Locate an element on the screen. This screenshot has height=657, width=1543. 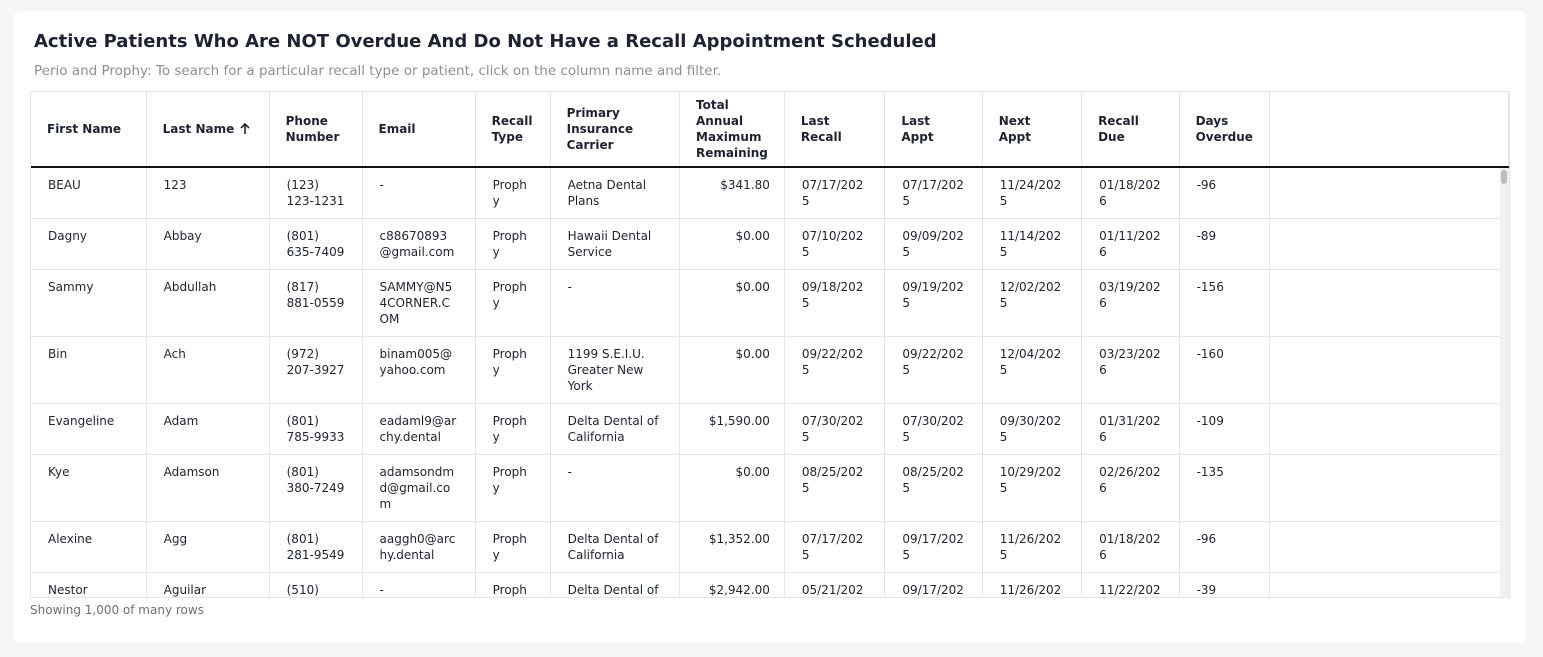
table-cell: binam005@yahoo.com is located at coordinates (419, 370).